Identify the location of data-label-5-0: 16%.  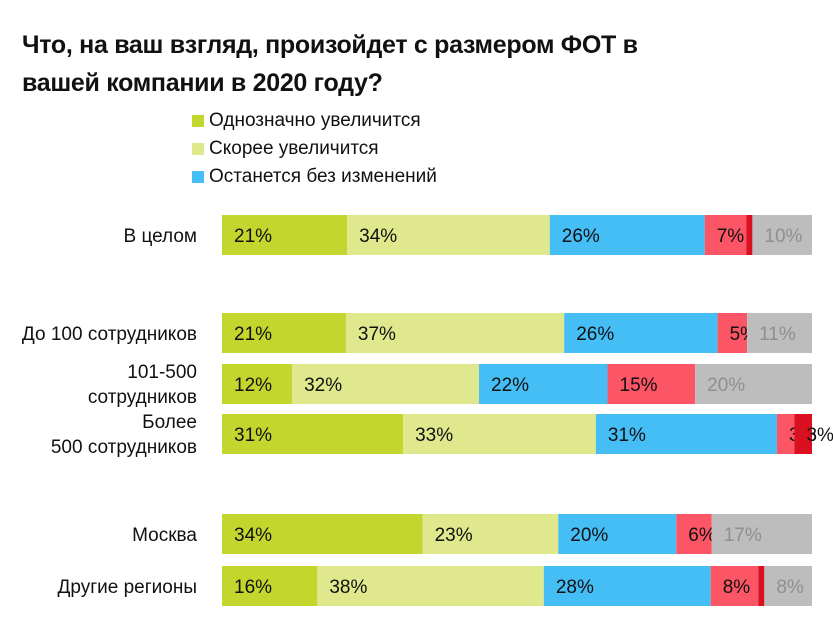
(253, 587).